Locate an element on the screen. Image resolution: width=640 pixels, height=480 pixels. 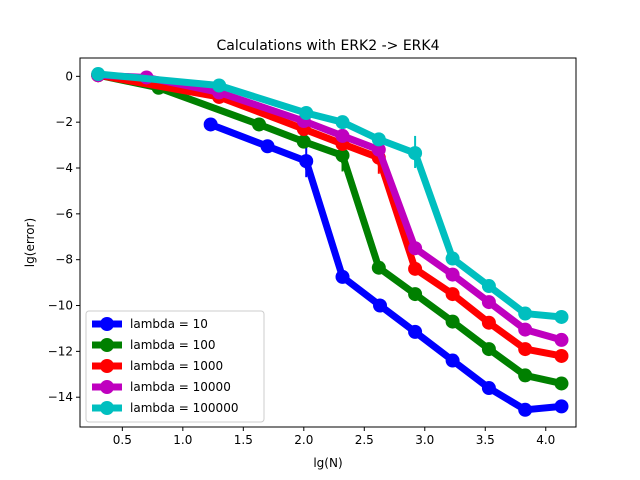
x-tick-label: 4.0 is located at coordinates (545, 440).